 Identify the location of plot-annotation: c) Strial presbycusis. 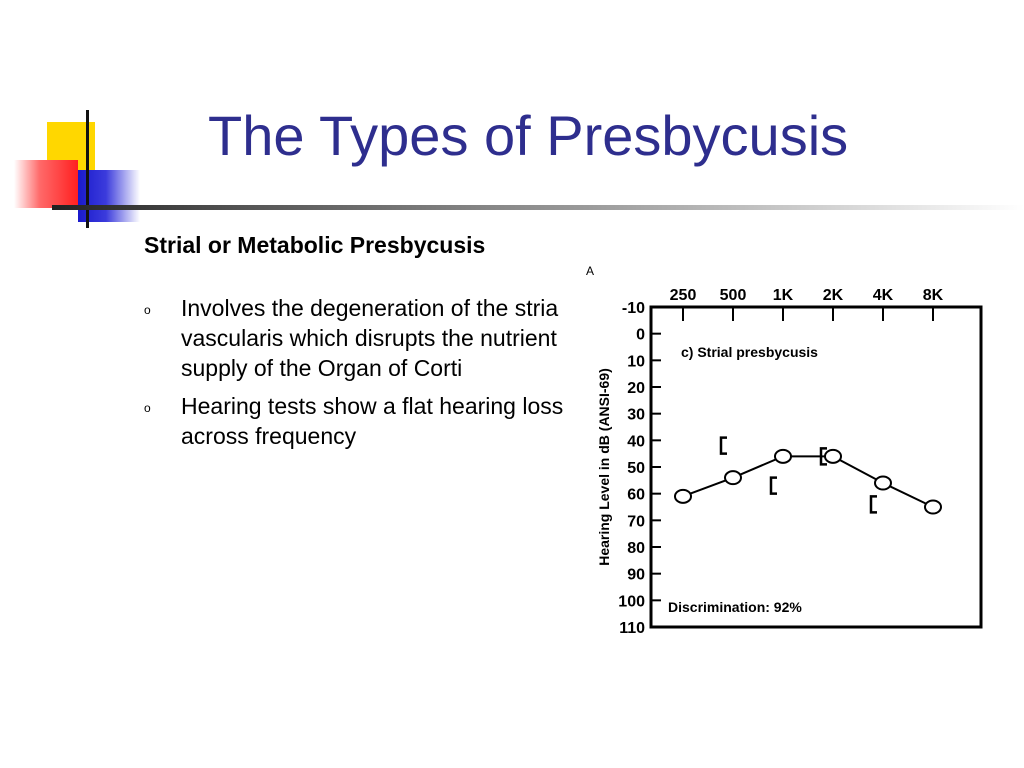
(749, 352).